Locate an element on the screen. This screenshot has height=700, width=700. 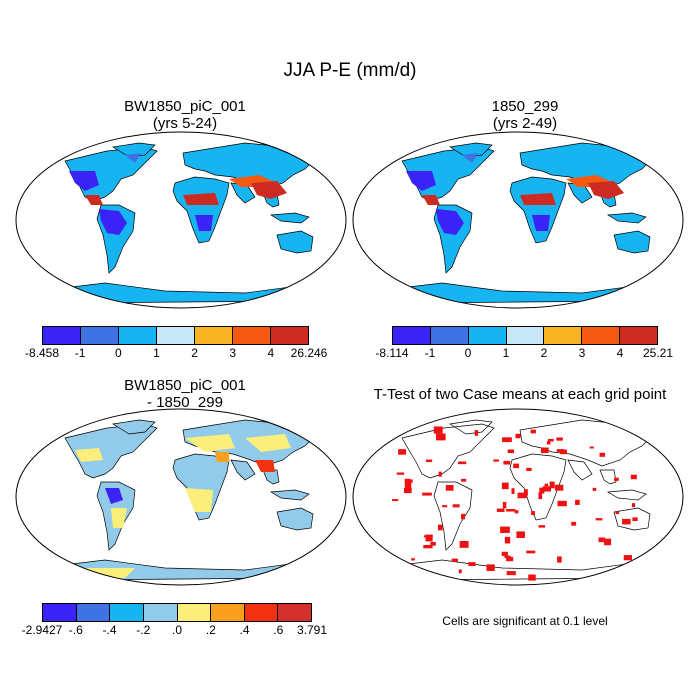
colorbar-case1 is located at coordinates (175, 335).